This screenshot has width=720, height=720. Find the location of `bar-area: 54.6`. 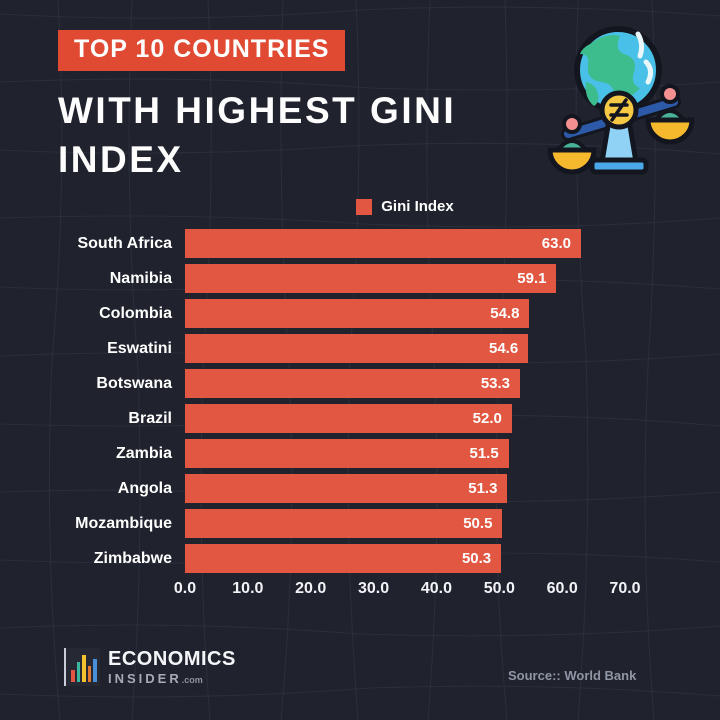

bar-area: 54.6 is located at coordinates (405, 348).